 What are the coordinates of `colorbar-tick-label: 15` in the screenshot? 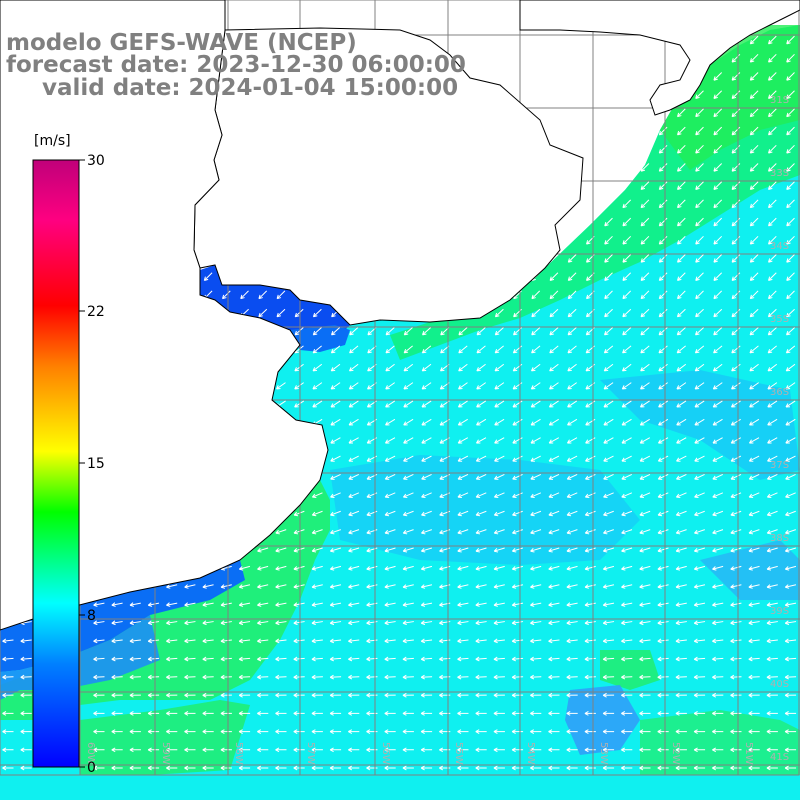 It's located at (96, 464).